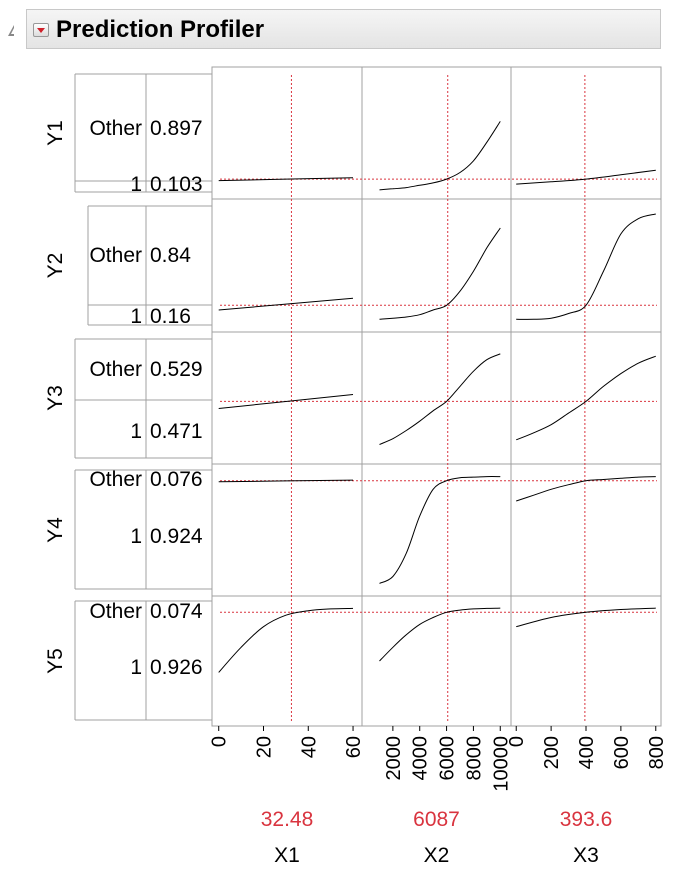 The height and width of the screenshot is (872, 675). Describe the element at coordinates (286, 640) in the screenshot. I see `profile-curve-y5-x1` at that location.